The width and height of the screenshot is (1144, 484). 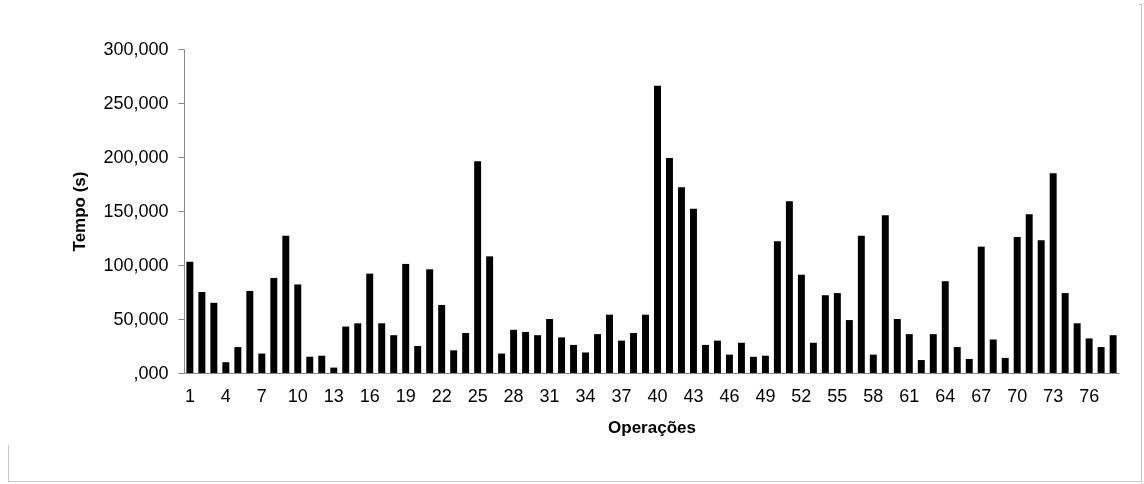 I want to click on x-tick-label: 70, so click(x=1017, y=395).